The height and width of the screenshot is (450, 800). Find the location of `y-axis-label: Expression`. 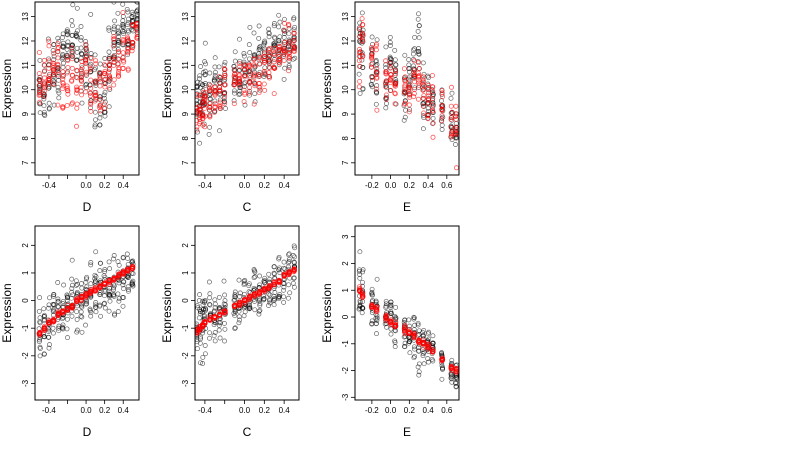

y-axis-label: Expression is located at coordinates (327, 88).